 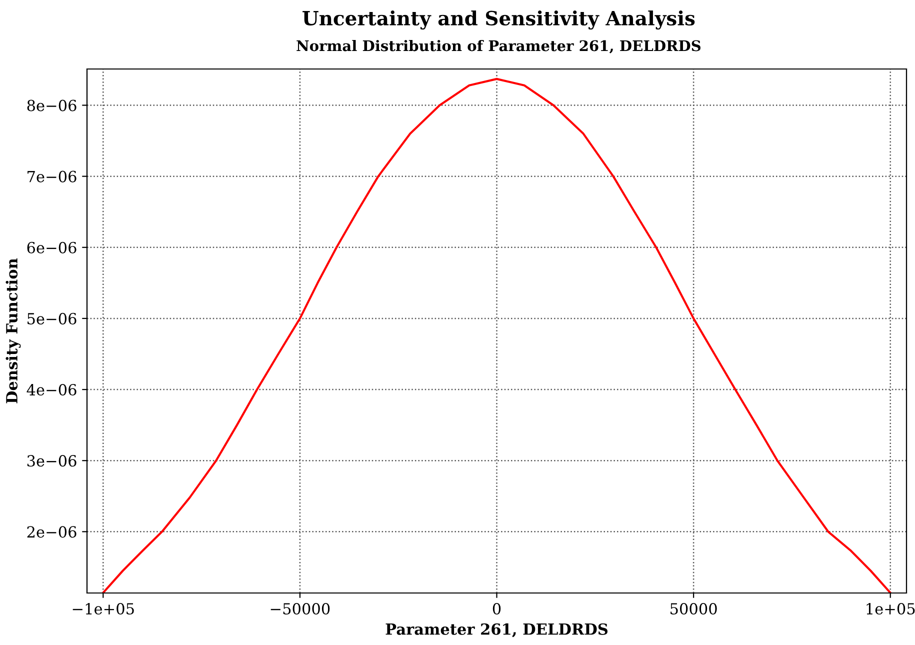 What do you see at coordinates (51, 461) in the screenshot?
I see `y-tick-label: 3e−06` at bounding box center [51, 461].